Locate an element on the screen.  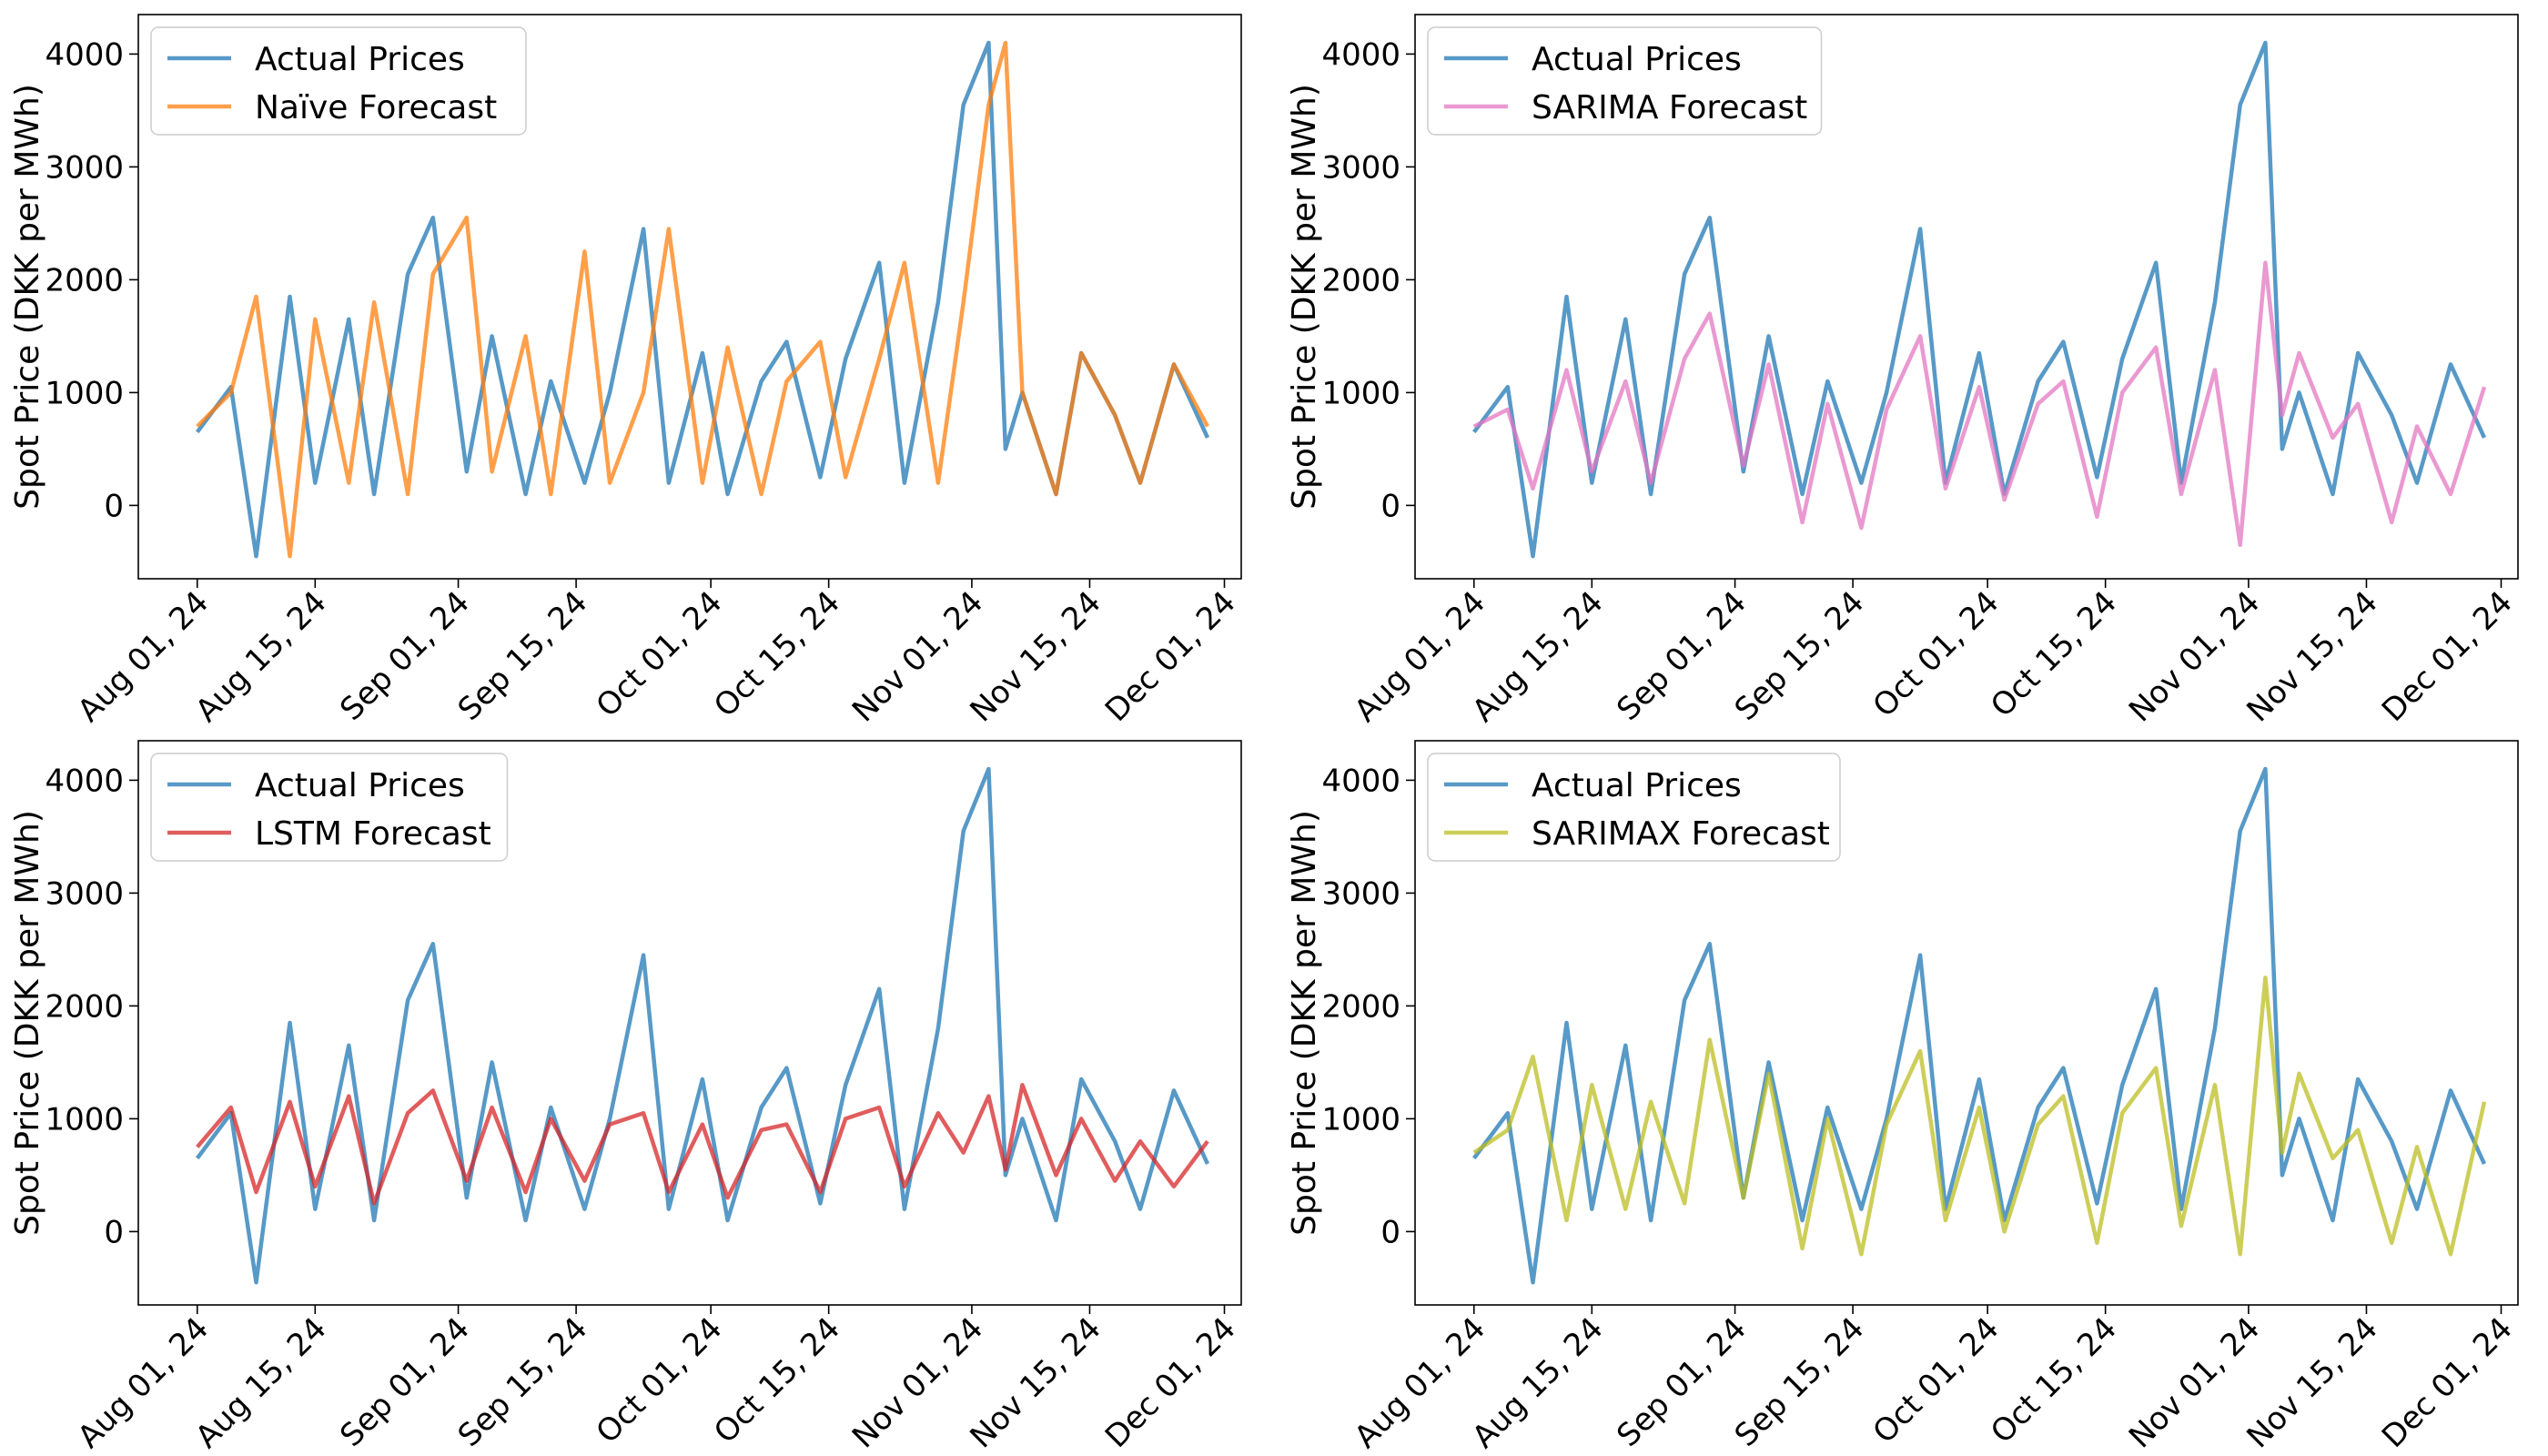
legend-label: Naïve Forecast is located at coordinates (376, 108).